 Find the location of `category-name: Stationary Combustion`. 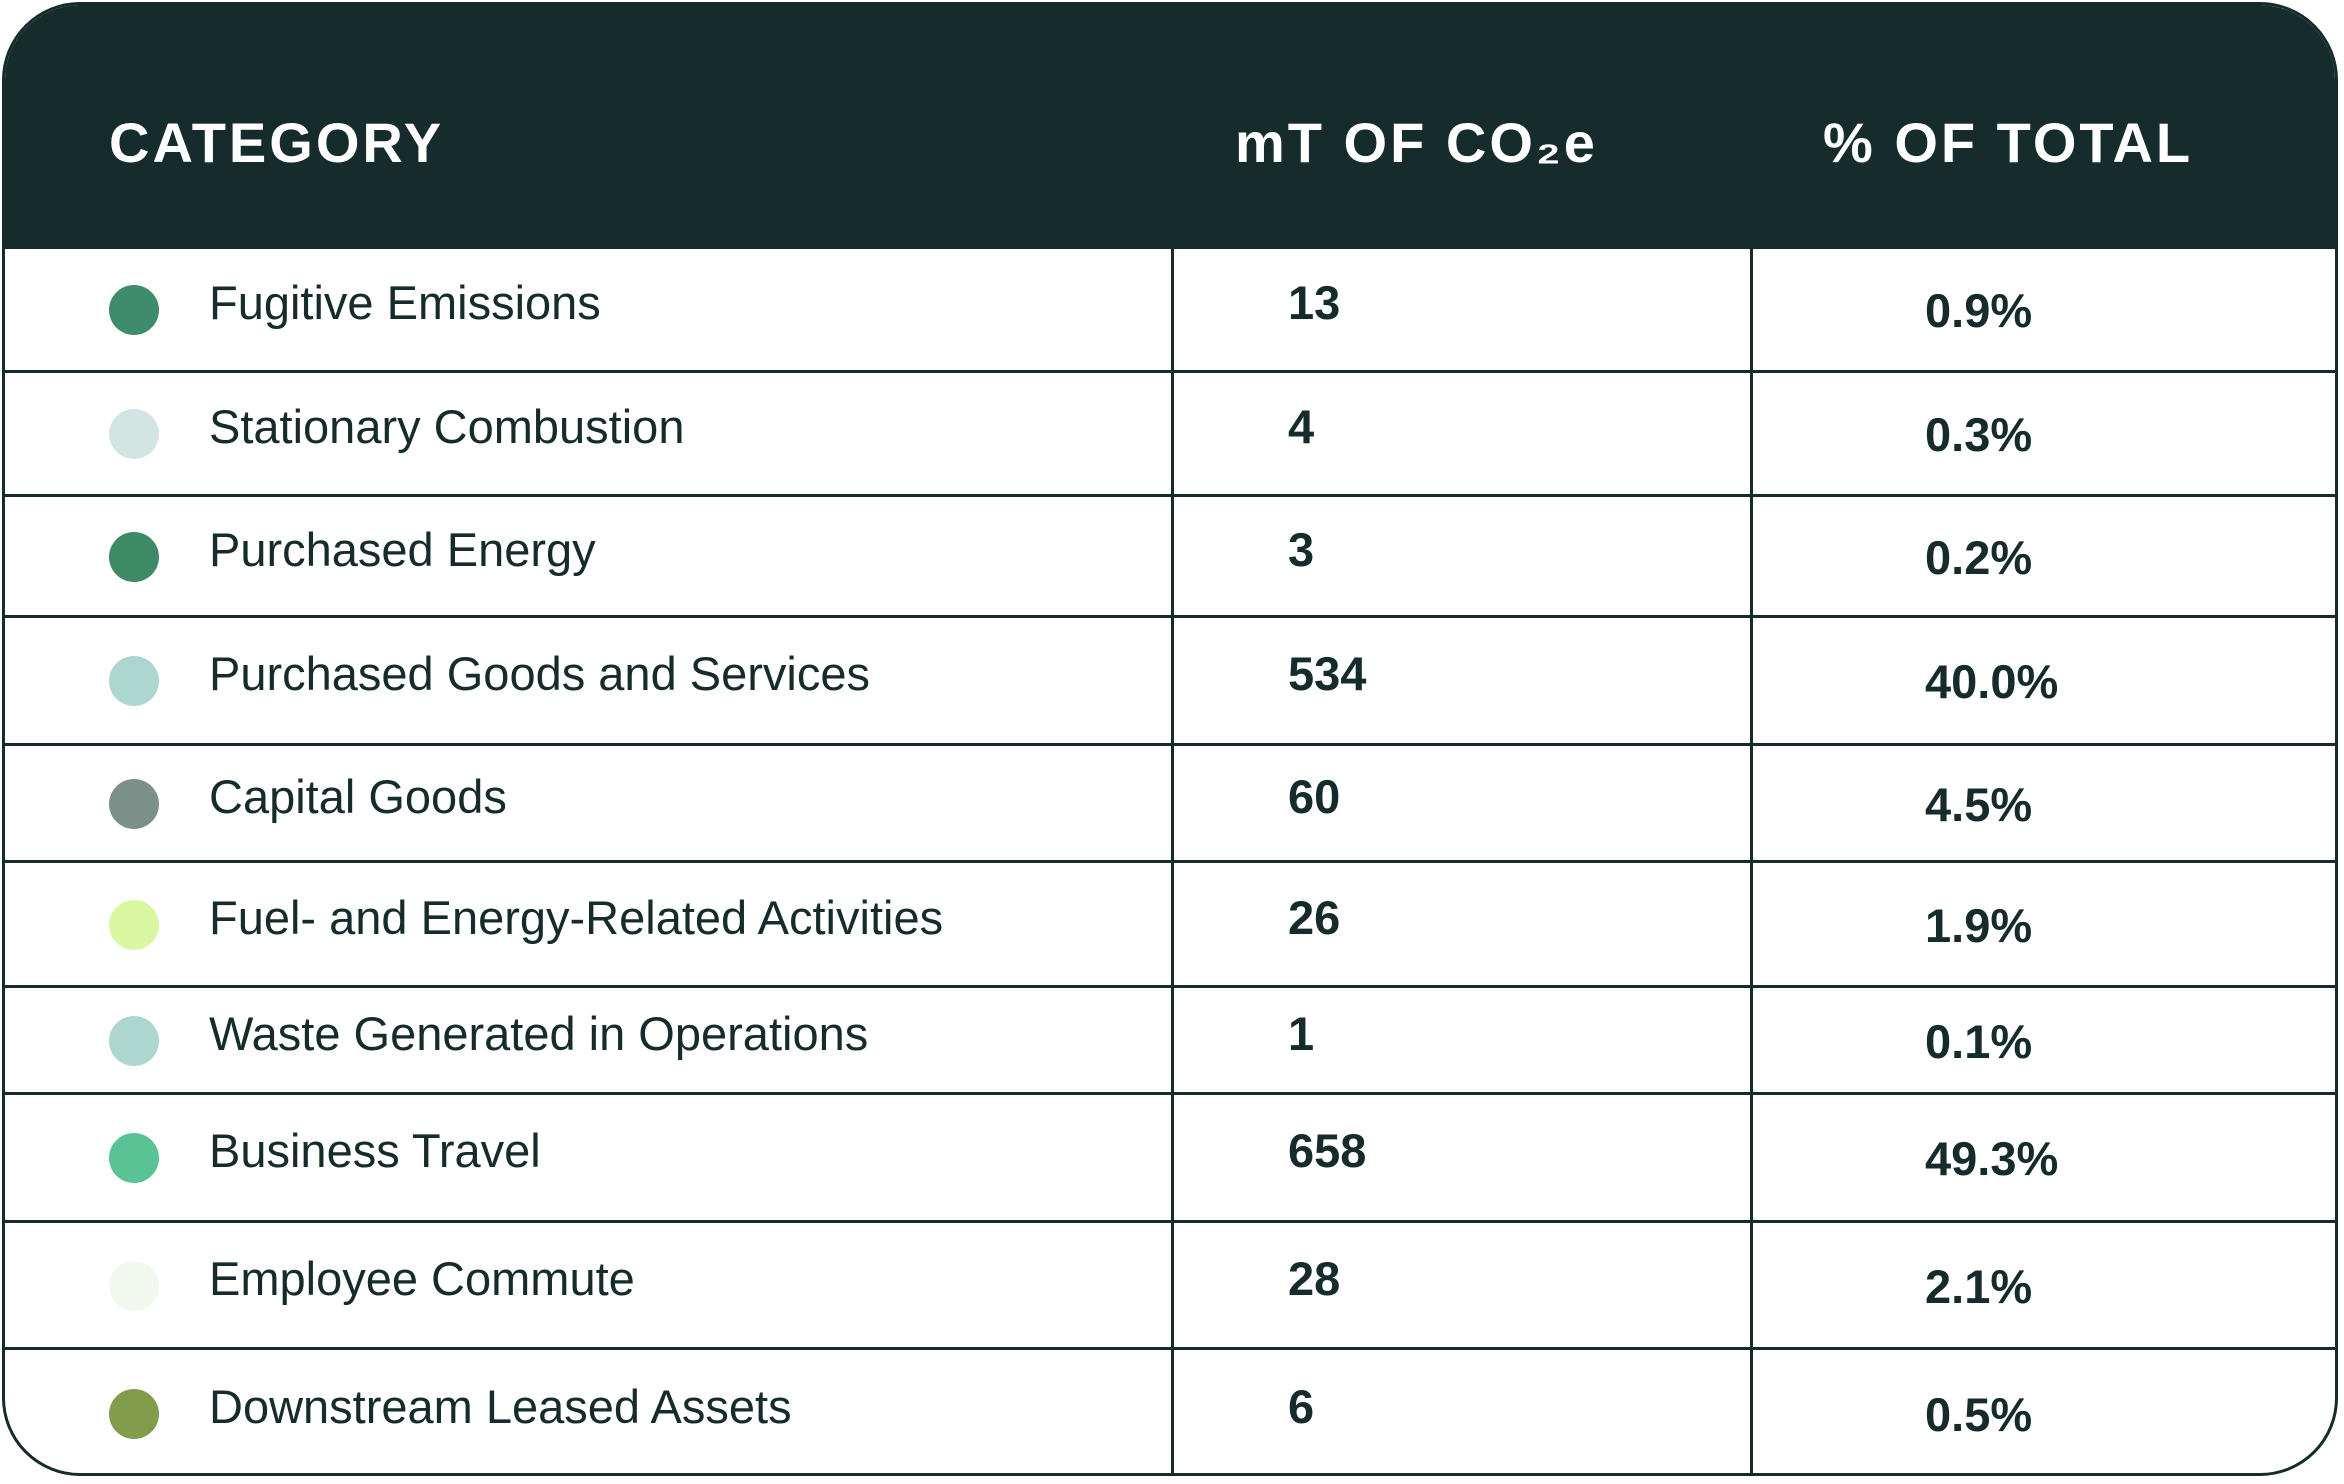

category-name: Stationary Combustion is located at coordinates (447, 426).